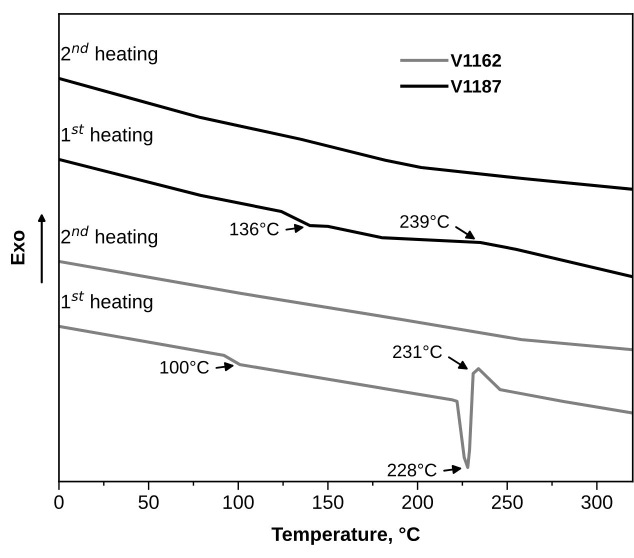 The height and width of the screenshot is (558, 634). I want to click on annotation: 100°C, so click(184, 367).